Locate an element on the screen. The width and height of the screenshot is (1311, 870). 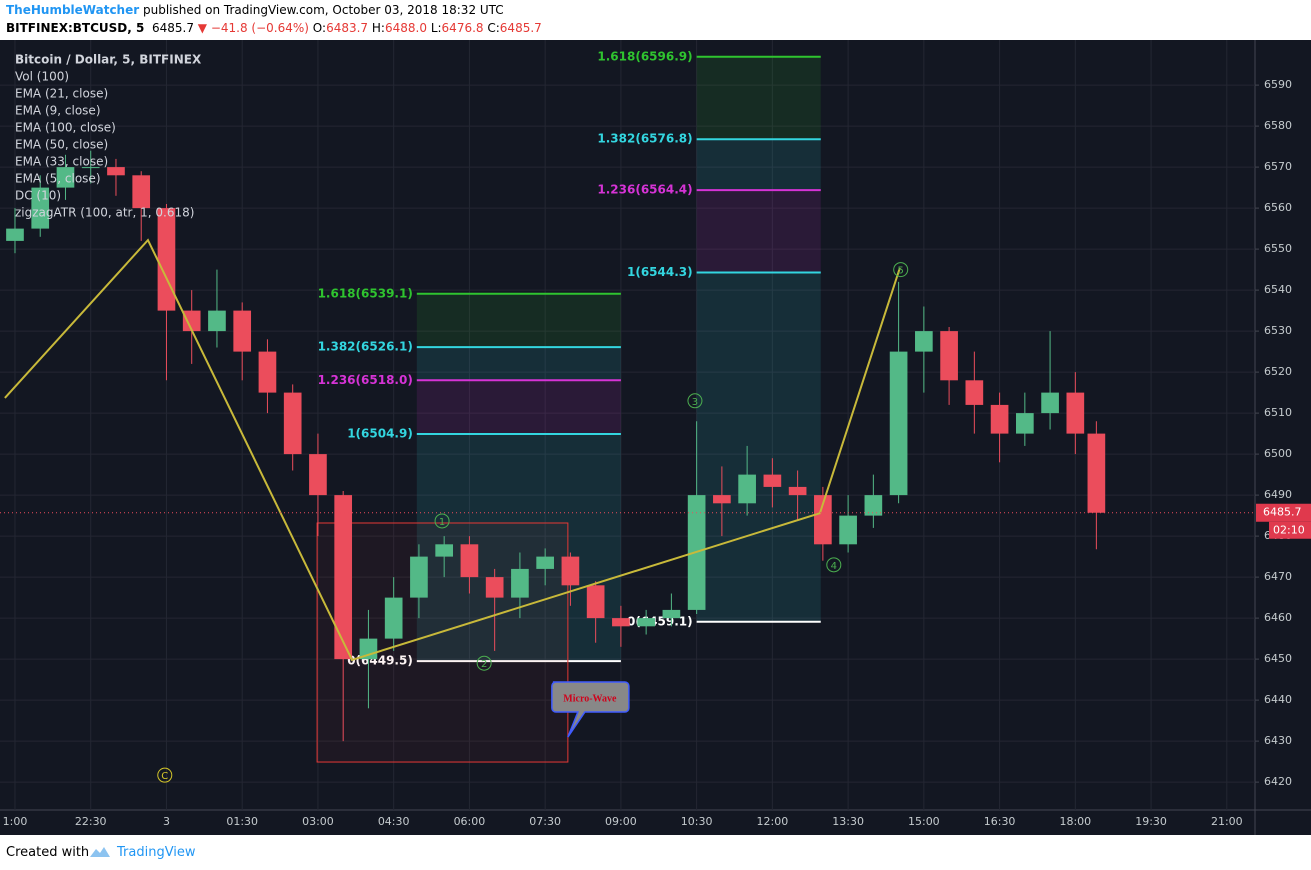
x-tick-label: 04:30 is located at coordinates (394, 821).